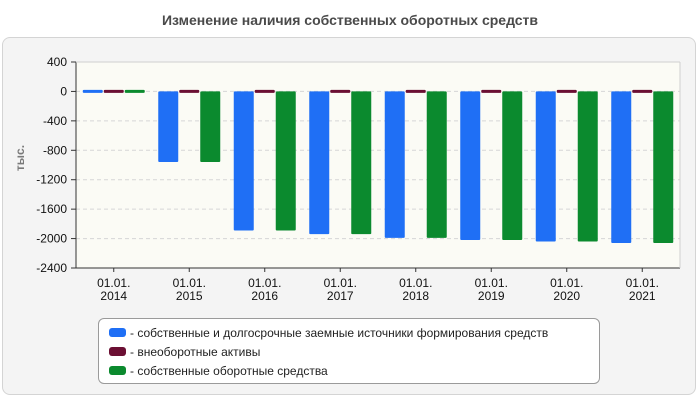  What do you see at coordinates (195, 351) in the screenshot?
I see `legend-label: - внеоборотные активы` at bounding box center [195, 351].